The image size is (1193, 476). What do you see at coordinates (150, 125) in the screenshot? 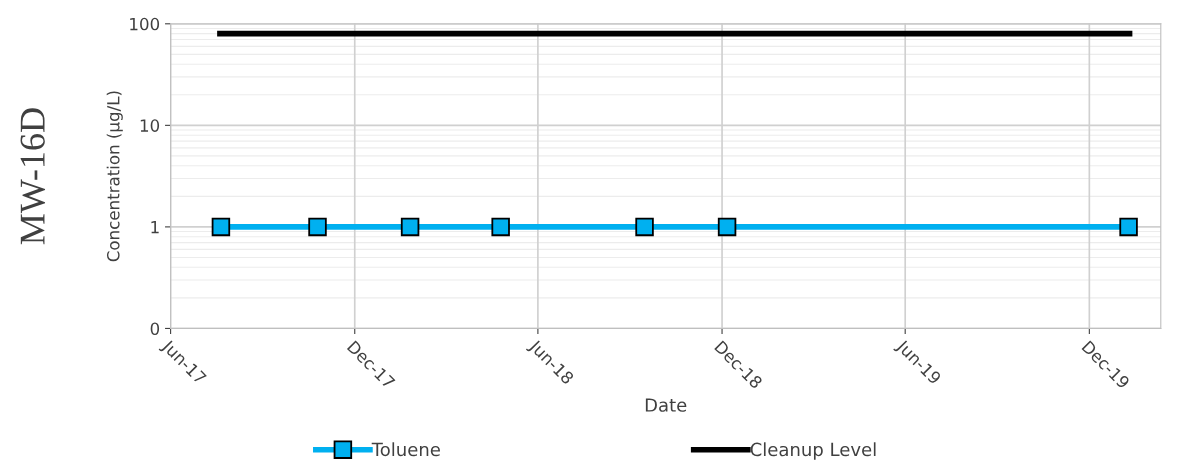
I see `y-tick-label: 10` at bounding box center [150, 125].